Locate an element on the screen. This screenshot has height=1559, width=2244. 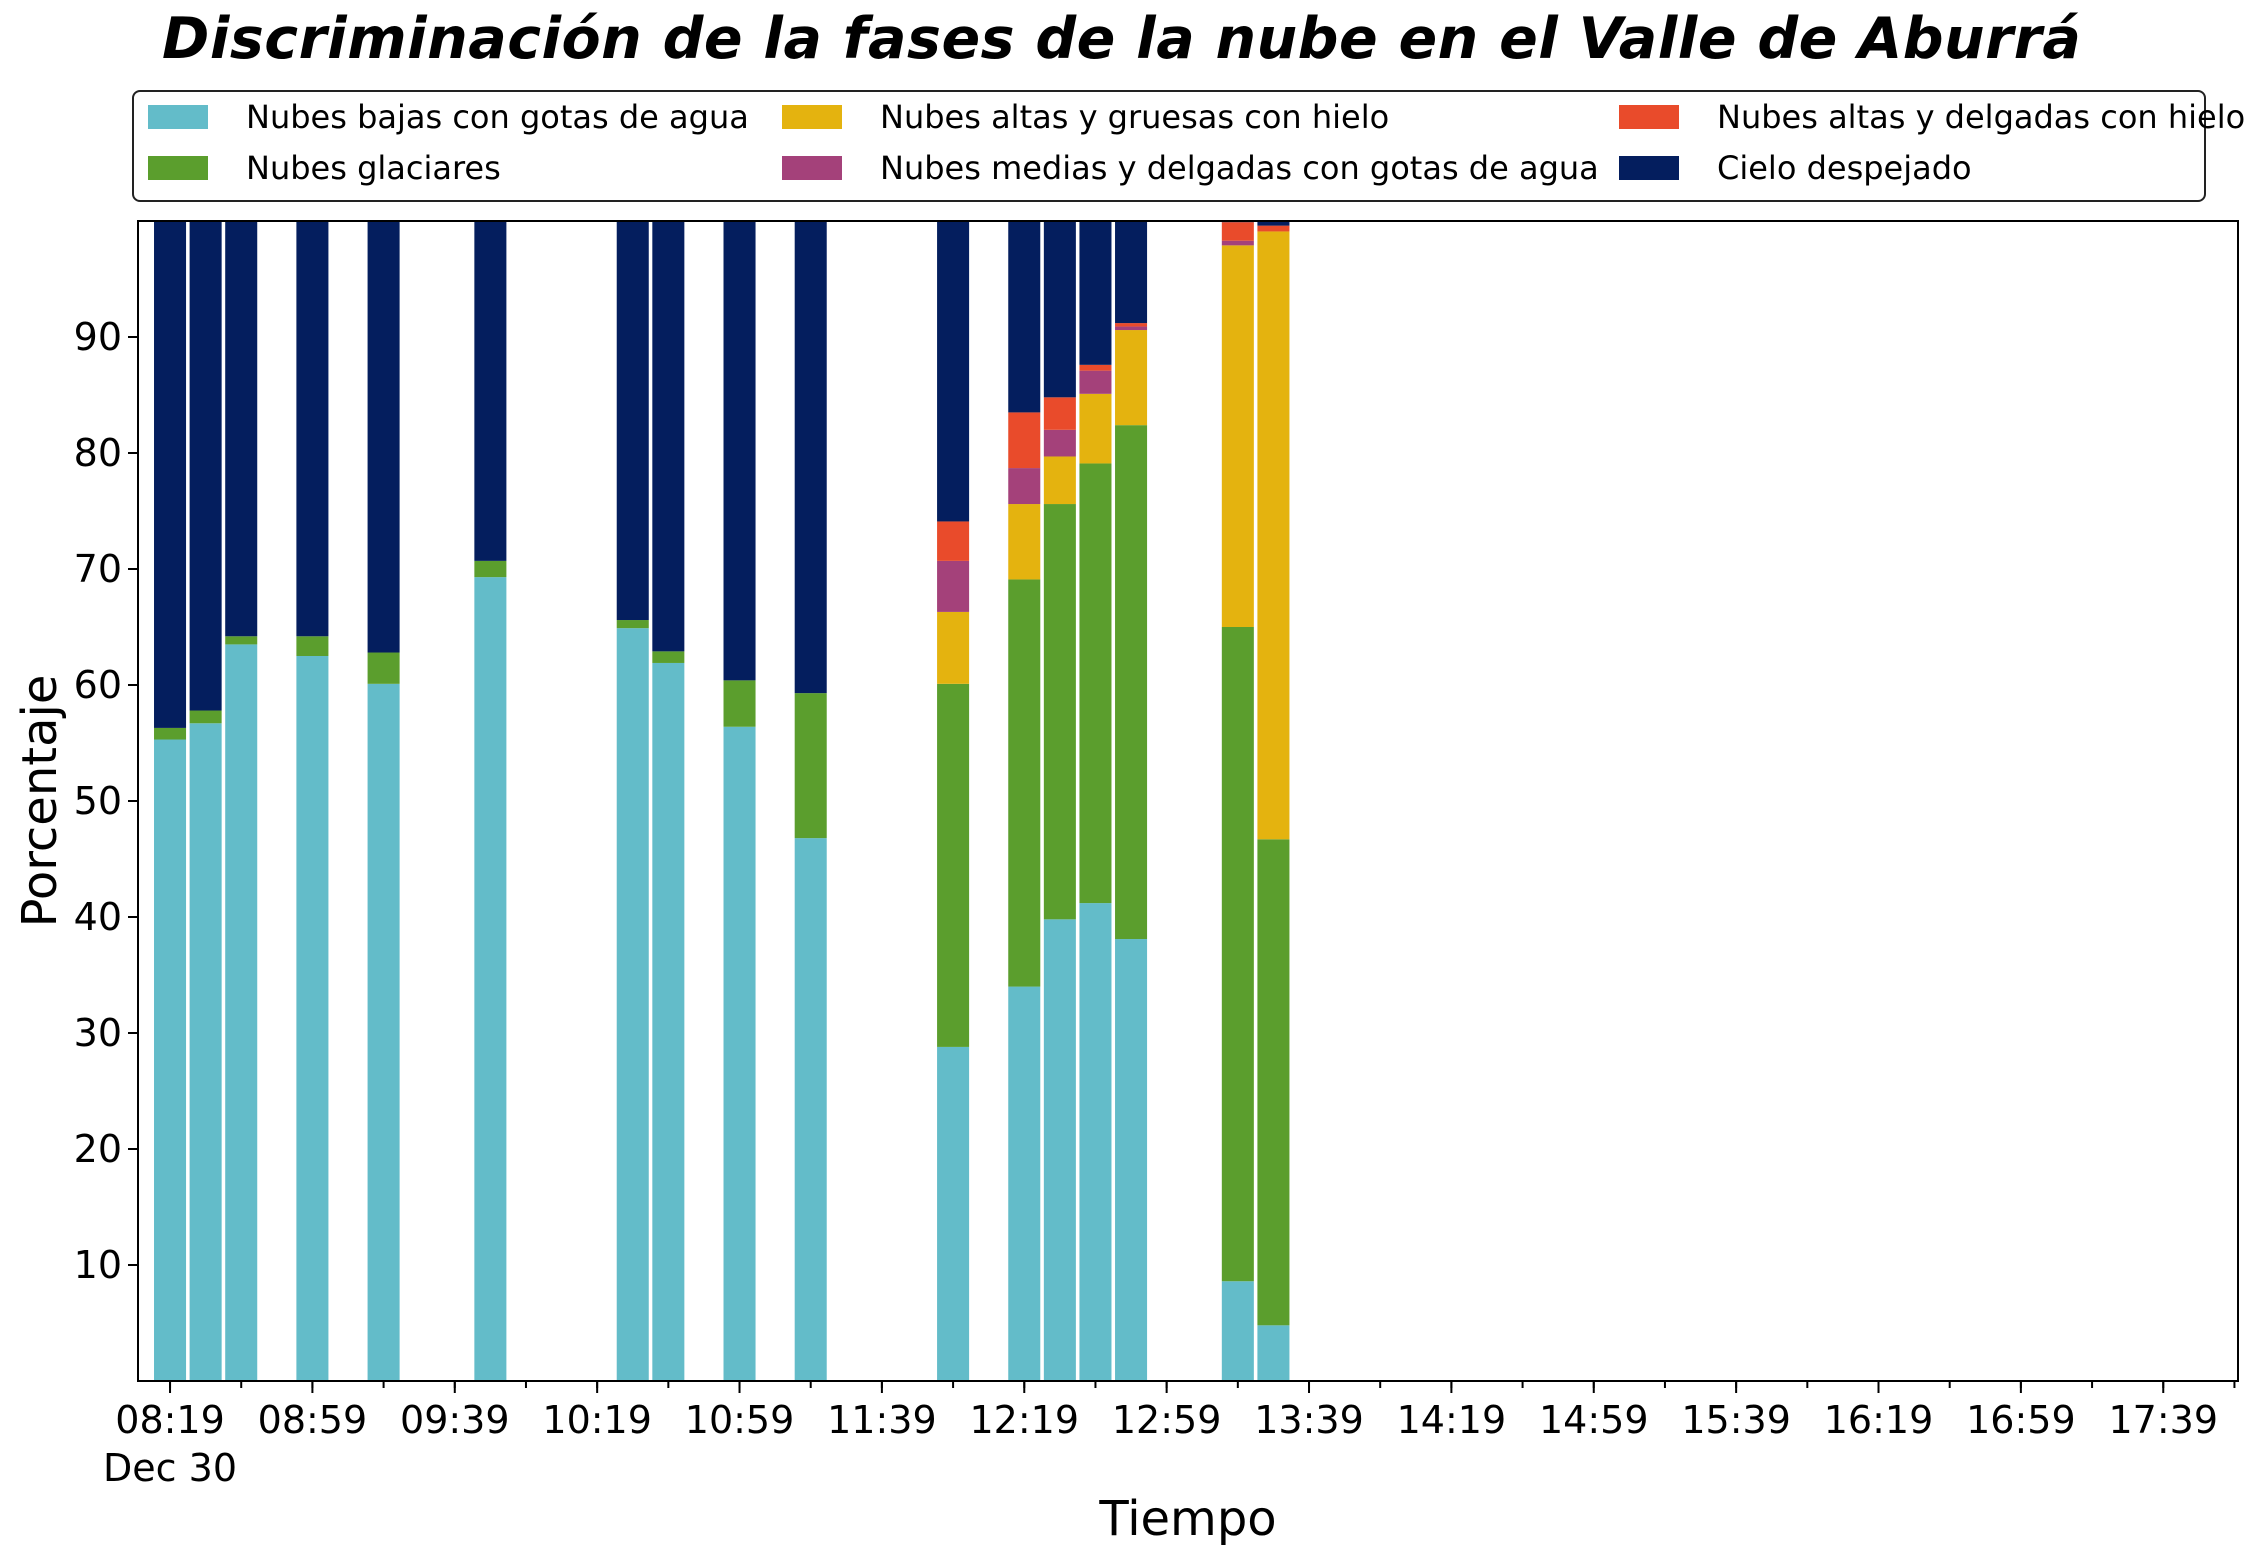
x-tick-label: 14:19 is located at coordinates (1452, 1420).